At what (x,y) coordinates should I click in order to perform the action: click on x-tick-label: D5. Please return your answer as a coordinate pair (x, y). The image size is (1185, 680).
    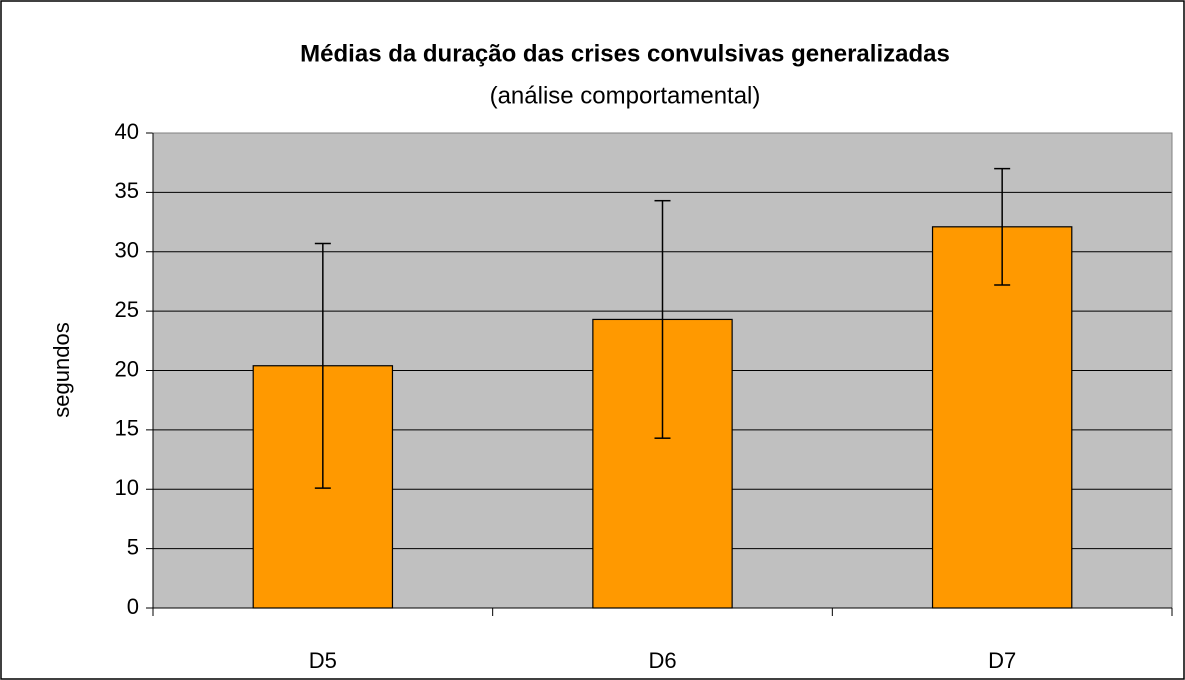
    Looking at the image, I should click on (323, 660).